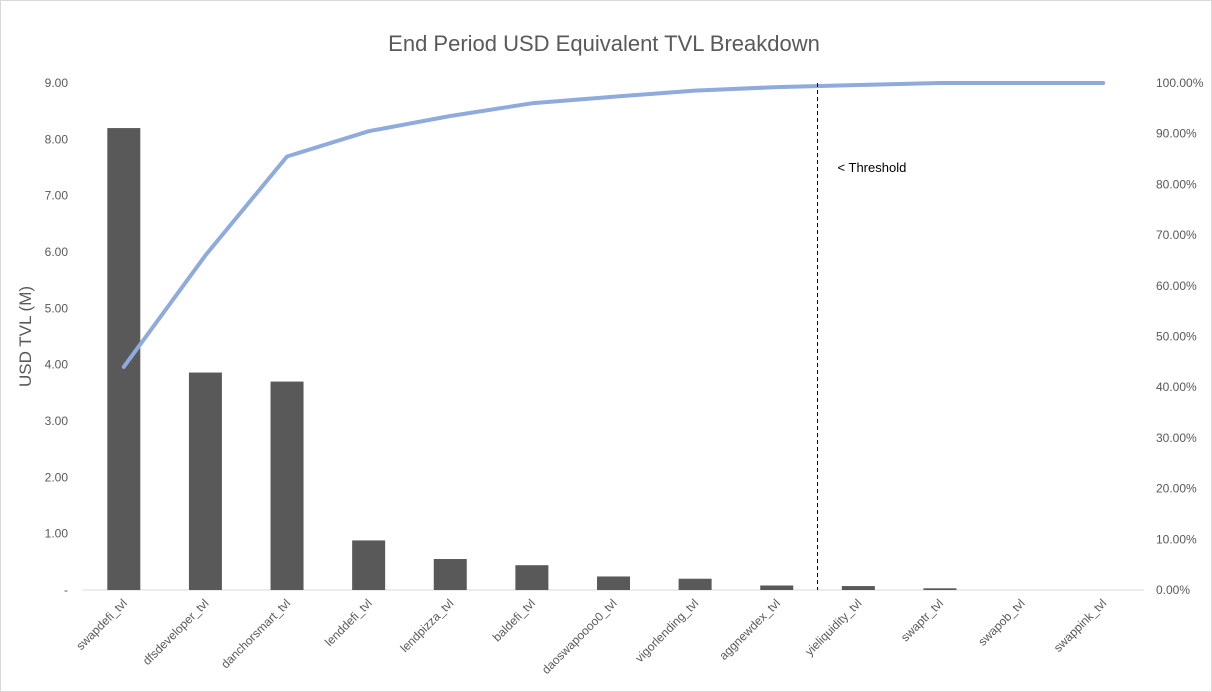 The height and width of the screenshot is (692, 1212). I want to click on y-tick-label-left: 3.00, so click(57, 421).